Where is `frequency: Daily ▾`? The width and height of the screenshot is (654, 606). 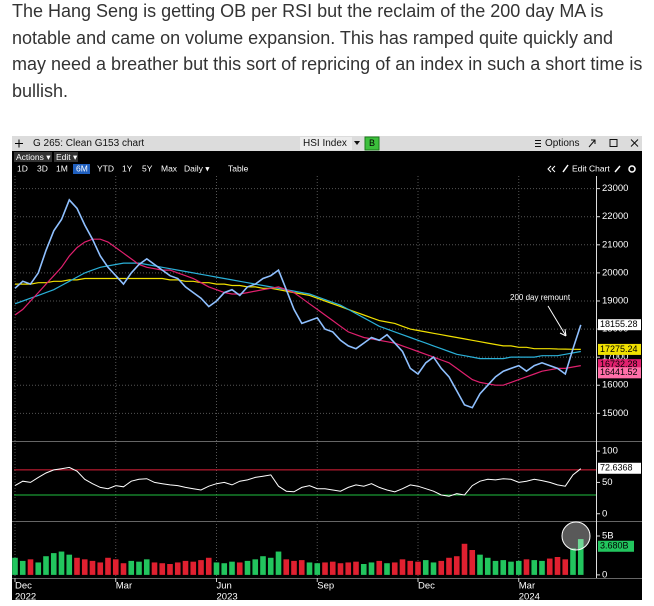 frequency: Daily ▾ is located at coordinates (197, 168).